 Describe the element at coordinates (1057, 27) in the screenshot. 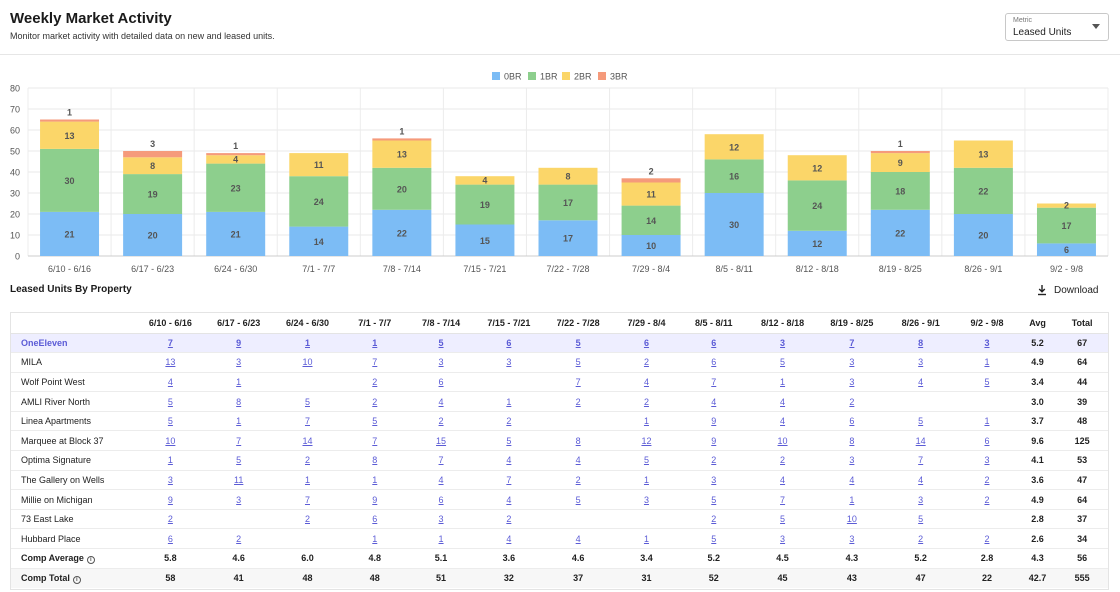

I see `metric-select: Metric Leased Units` at that location.